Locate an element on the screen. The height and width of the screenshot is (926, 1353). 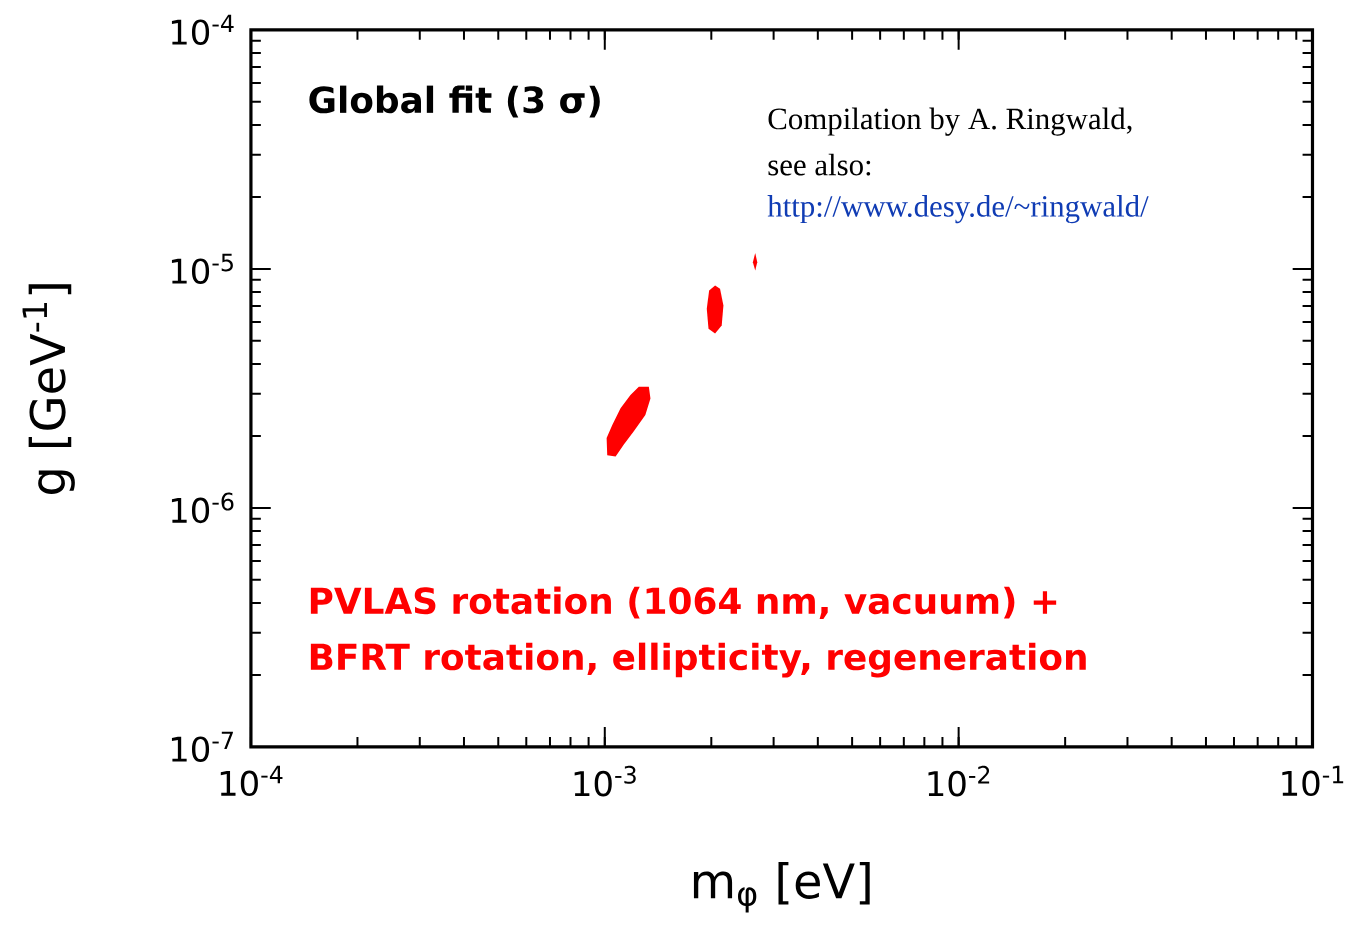
y-tick-label: 10$^{-6}$ is located at coordinates (202, 508).